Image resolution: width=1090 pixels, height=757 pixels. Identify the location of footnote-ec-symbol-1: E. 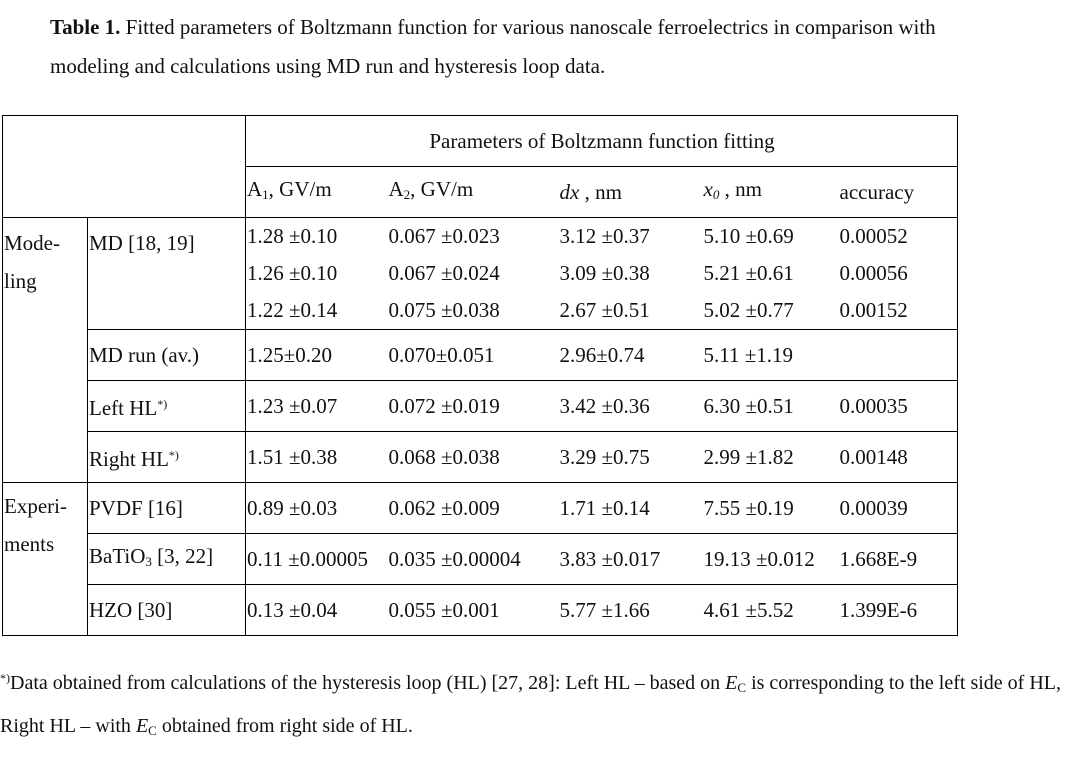
(731, 683).